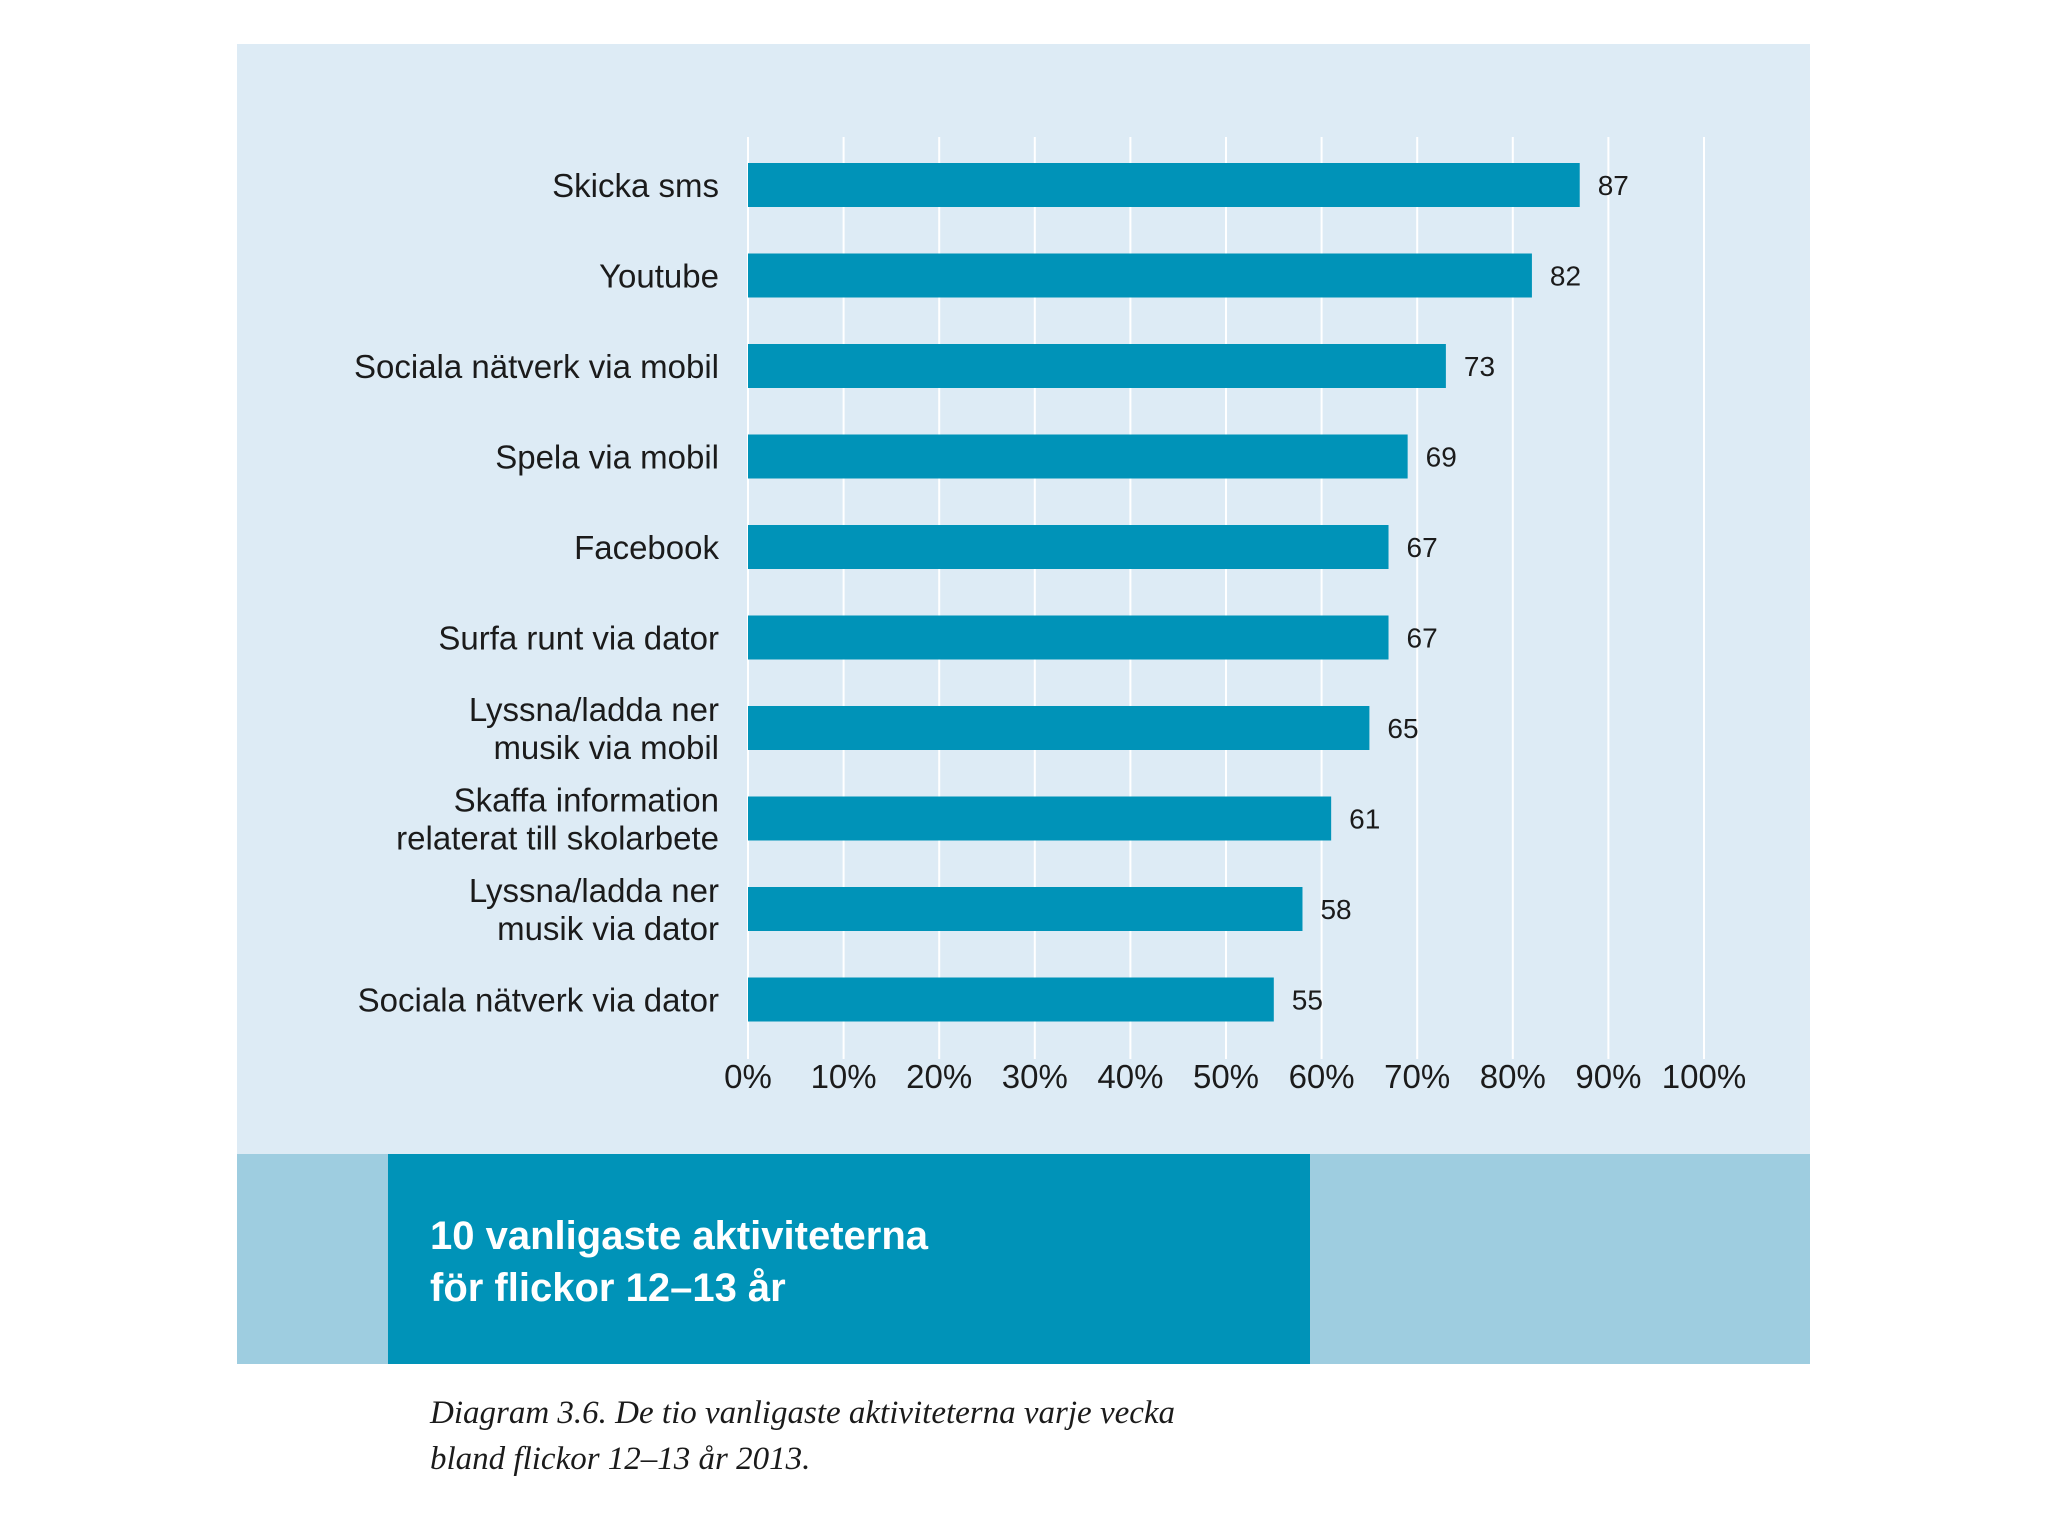  What do you see at coordinates (646, 547) in the screenshot?
I see `category-label: Facebook` at bounding box center [646, 547].